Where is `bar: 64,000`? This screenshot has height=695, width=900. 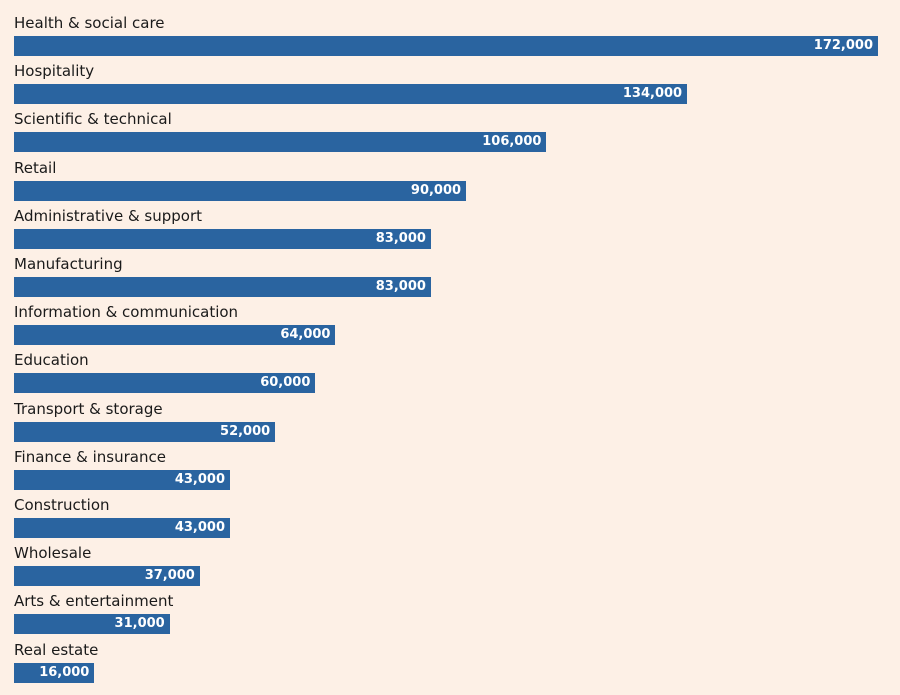 bar: 64,000 is located at coordinates (175, 335).